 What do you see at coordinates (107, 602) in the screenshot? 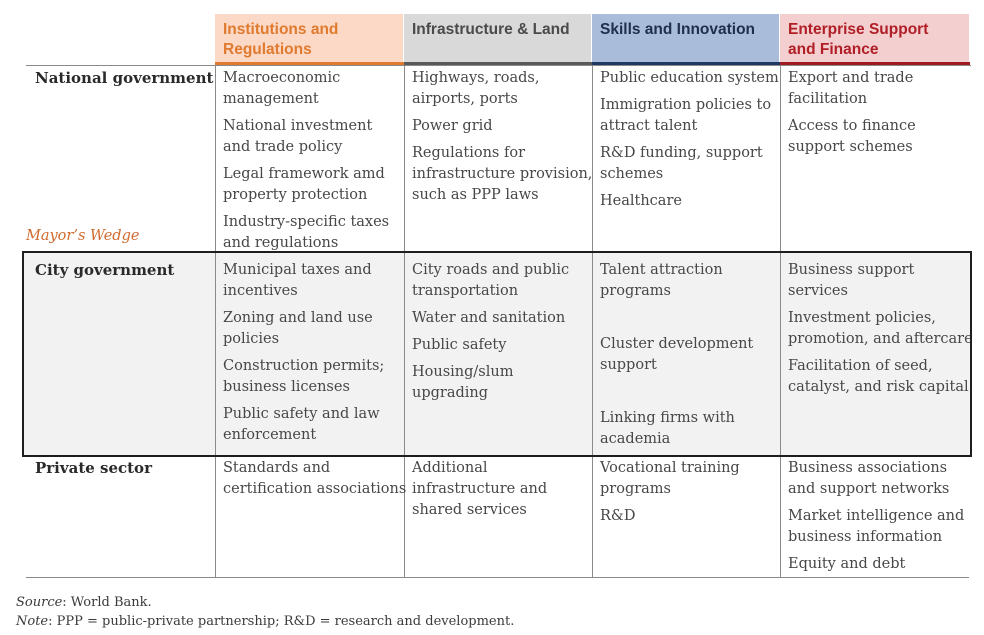
I see `source-note-text: : World Bank.` at bounding box center [107, 602].